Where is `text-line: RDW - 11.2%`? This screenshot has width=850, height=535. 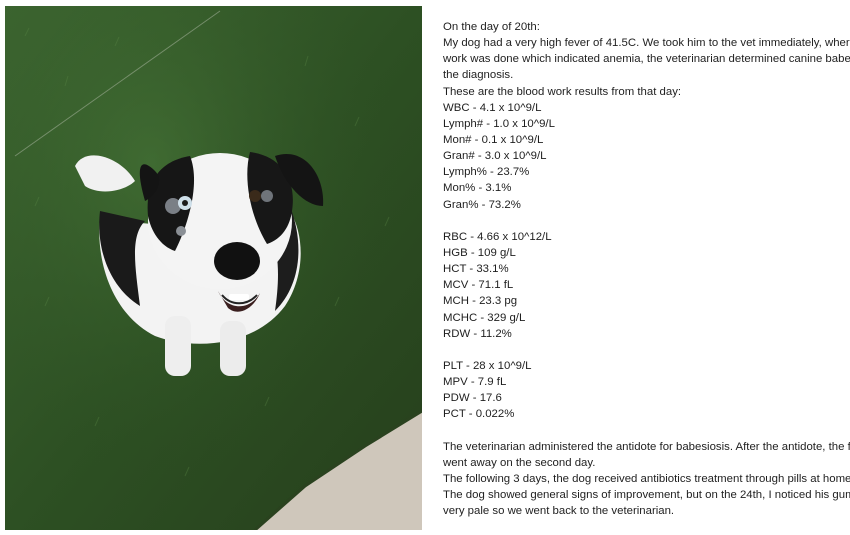 text-line: RDW - 11.2% is located at coordinates (477, 333).